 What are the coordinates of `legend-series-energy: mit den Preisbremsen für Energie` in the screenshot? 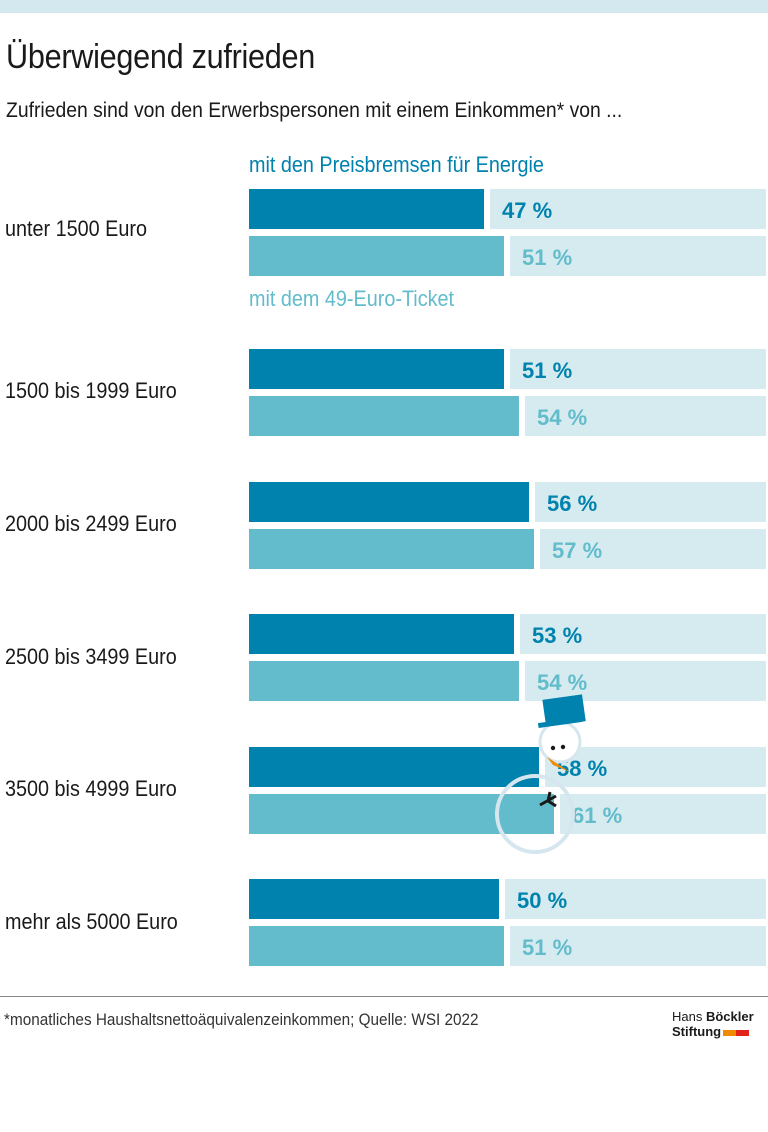 It's located at (396, 164).